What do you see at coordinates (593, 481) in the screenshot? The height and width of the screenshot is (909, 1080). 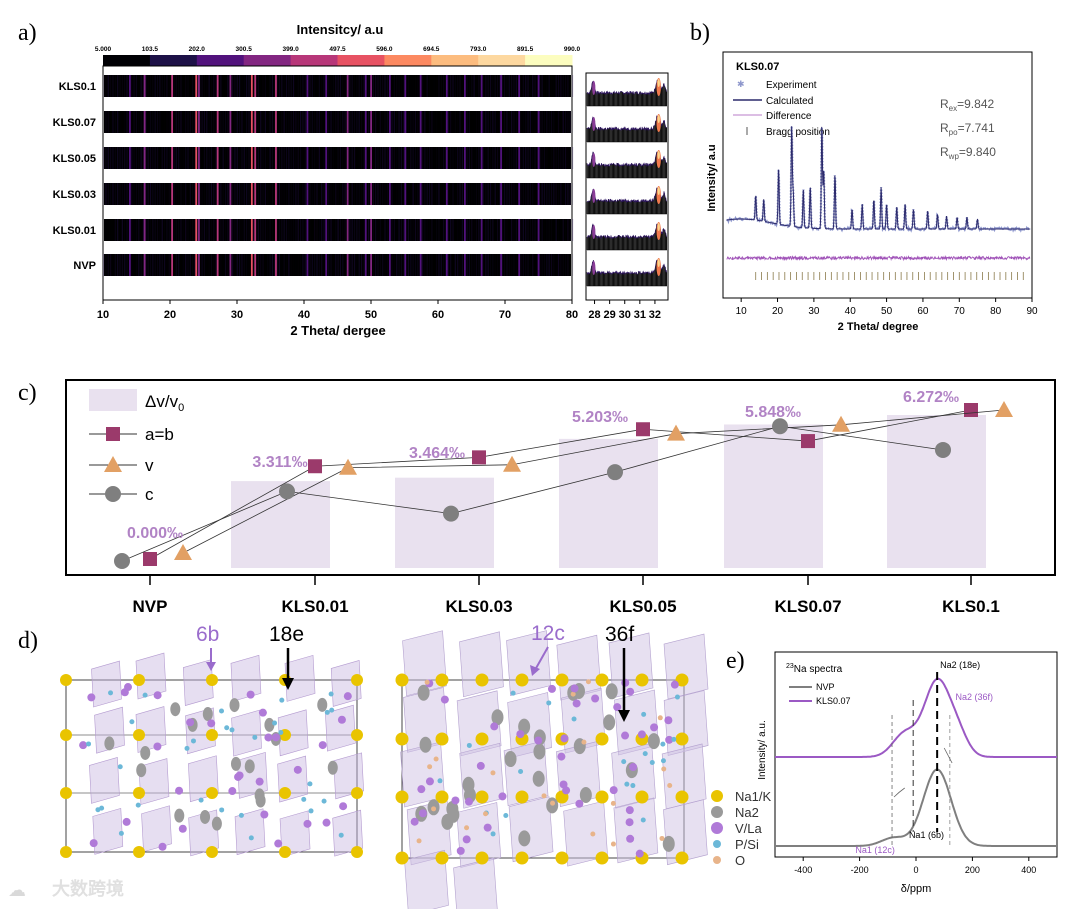 I see `series-line-v` at bounding box center [593, 481].